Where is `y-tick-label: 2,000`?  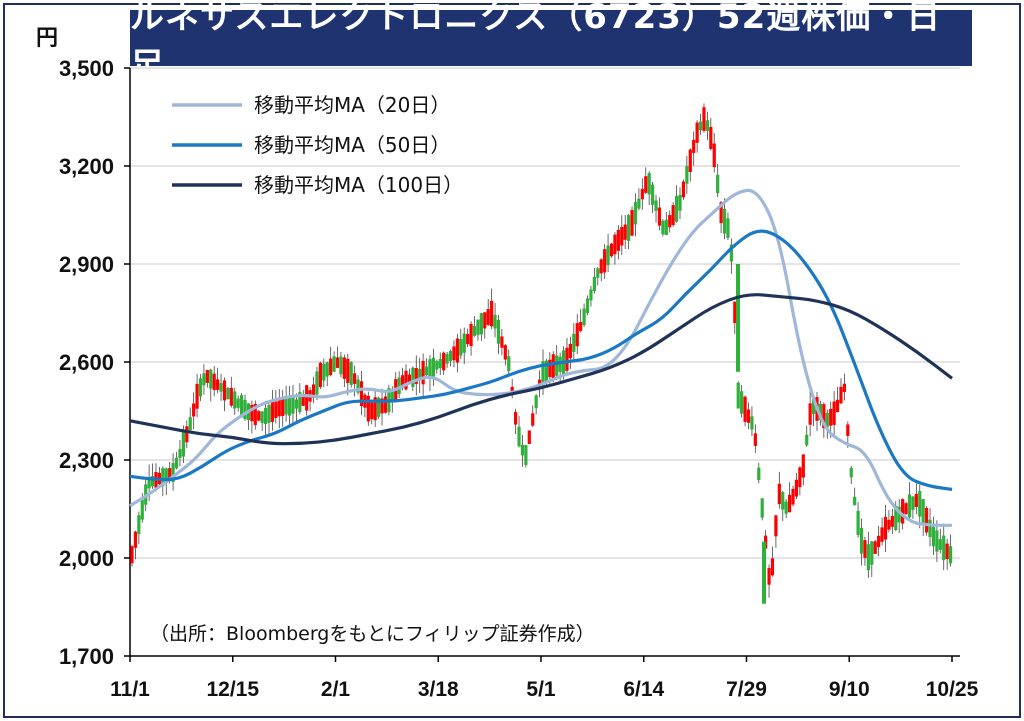 y-tick-label: 2,000 is located at coordinates (86, 558).